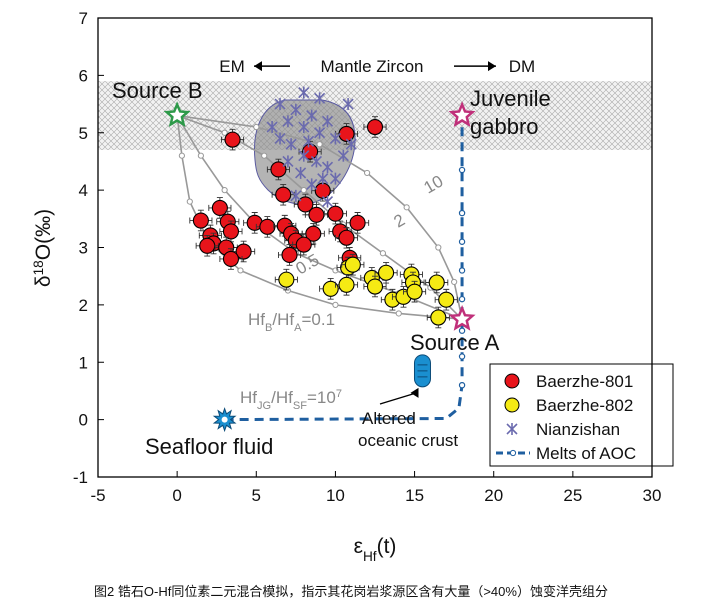 This screenshot has width=703, height=611. Describe the element at coordinates (652, 495) in the screenshot. I see `x-tick-label: 30` at that location.